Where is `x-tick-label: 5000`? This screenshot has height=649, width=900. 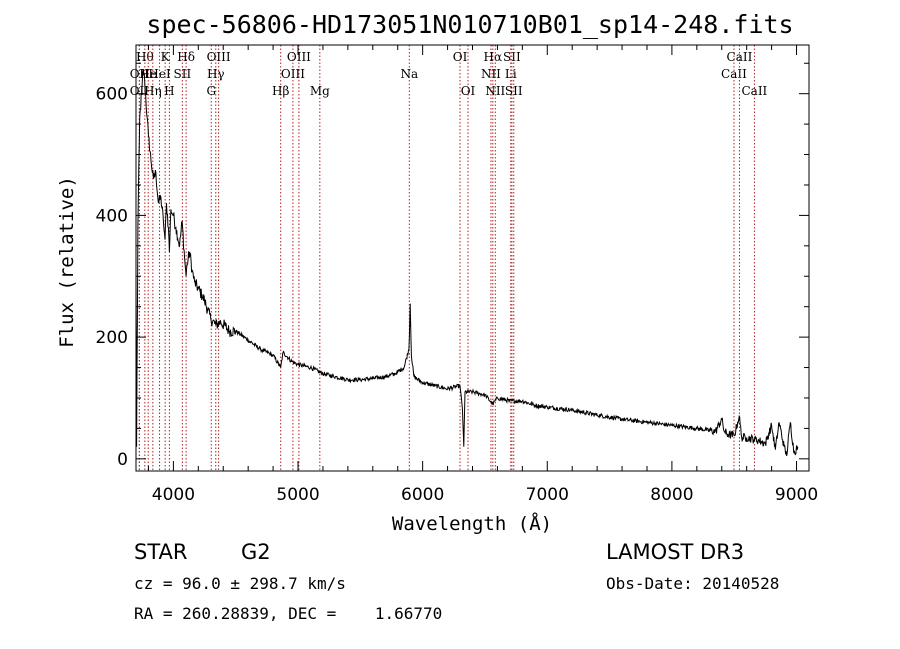
x-tick-label: 5000 is located at coordinates (297, 495).